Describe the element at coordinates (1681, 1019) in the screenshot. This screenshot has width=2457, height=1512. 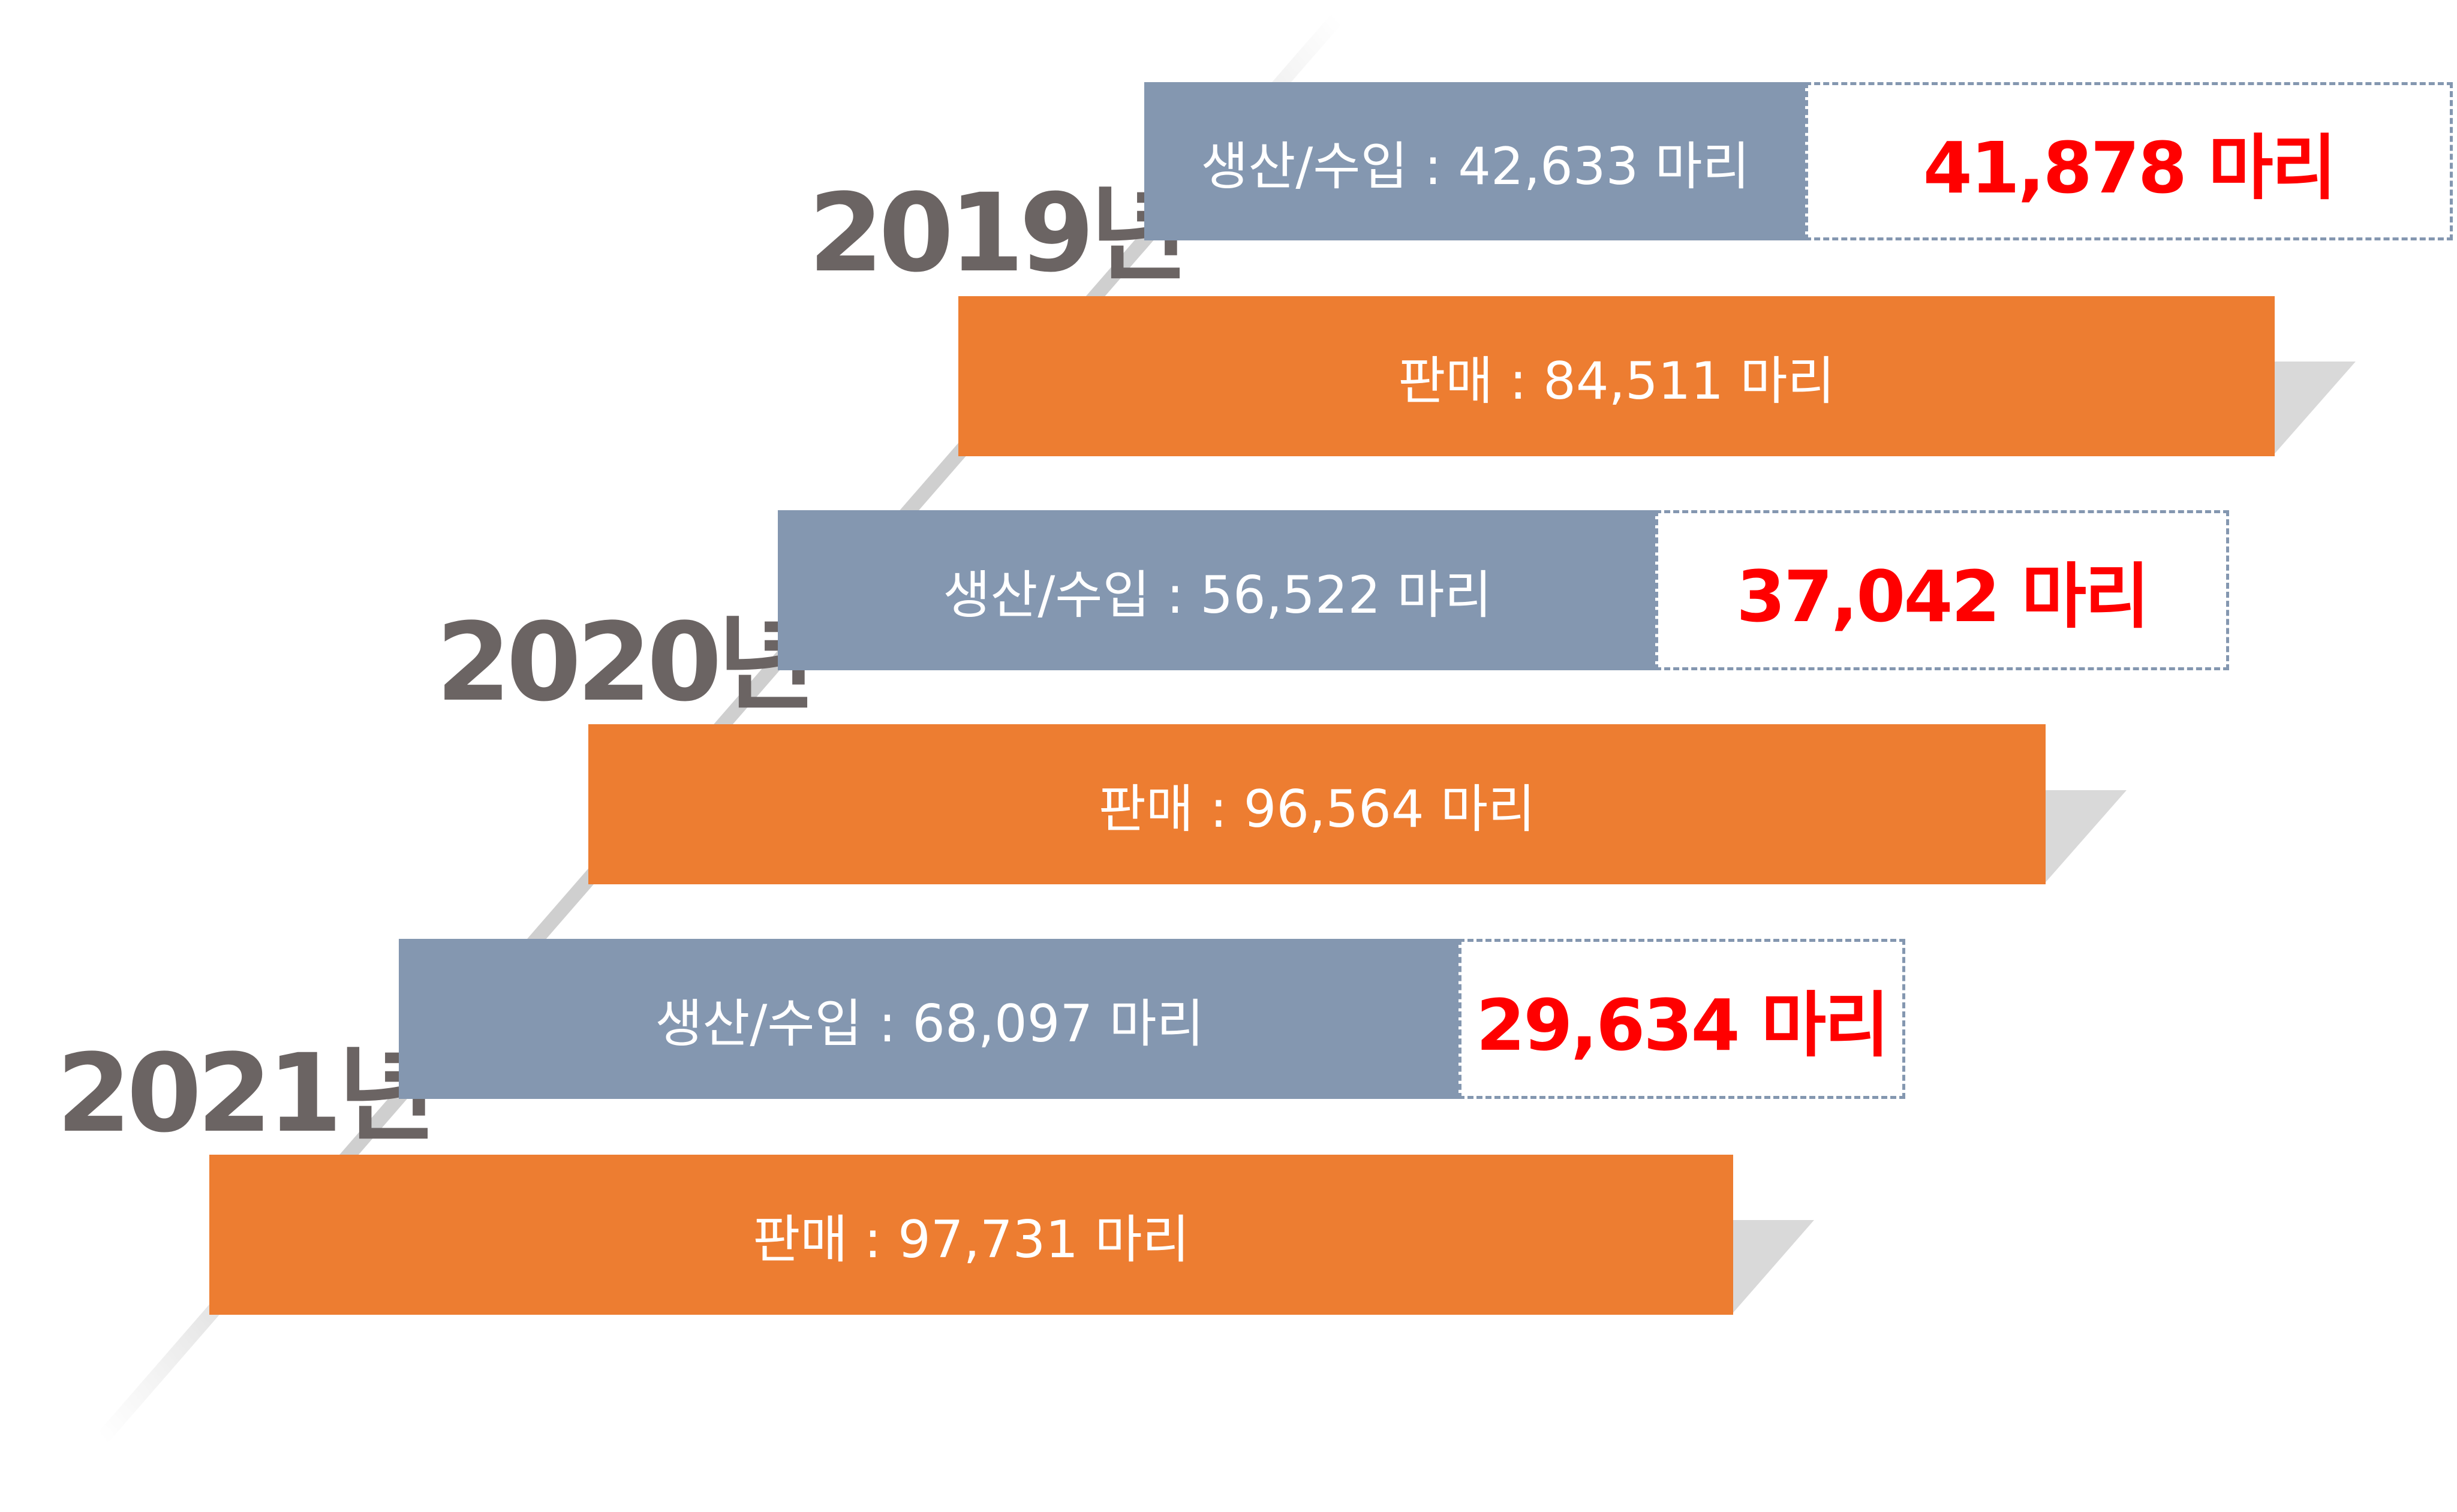
I see `difference-box-2021: 29,634 마리` at that location.